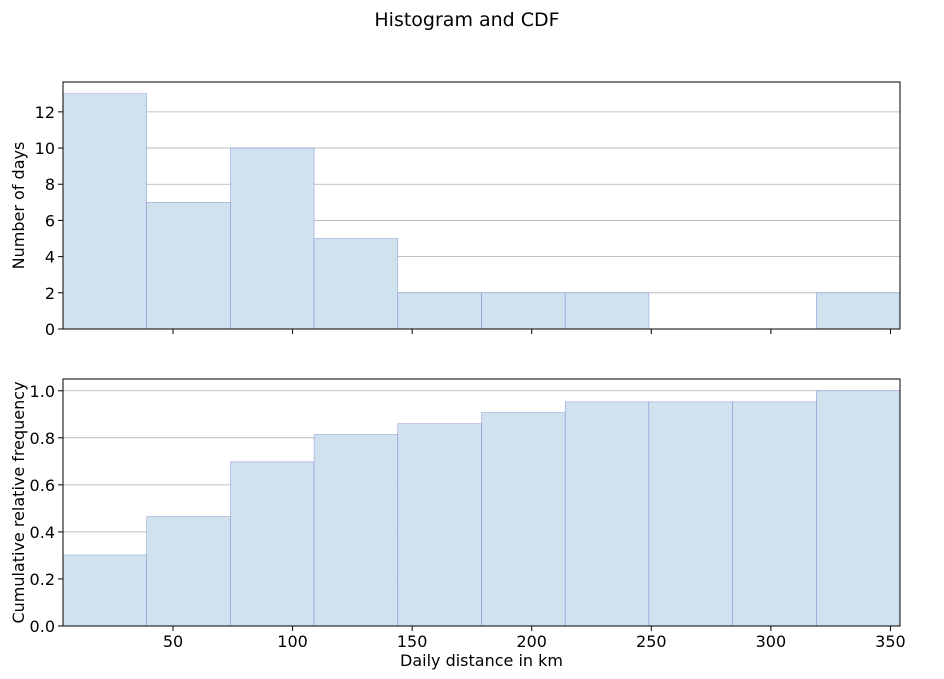 Image resolution: width=944 pixels, height=679 pixels. Describe the element at coordinates (50, 329) in the screenshot. I see `histogram-ytick-label: 0` at that location.